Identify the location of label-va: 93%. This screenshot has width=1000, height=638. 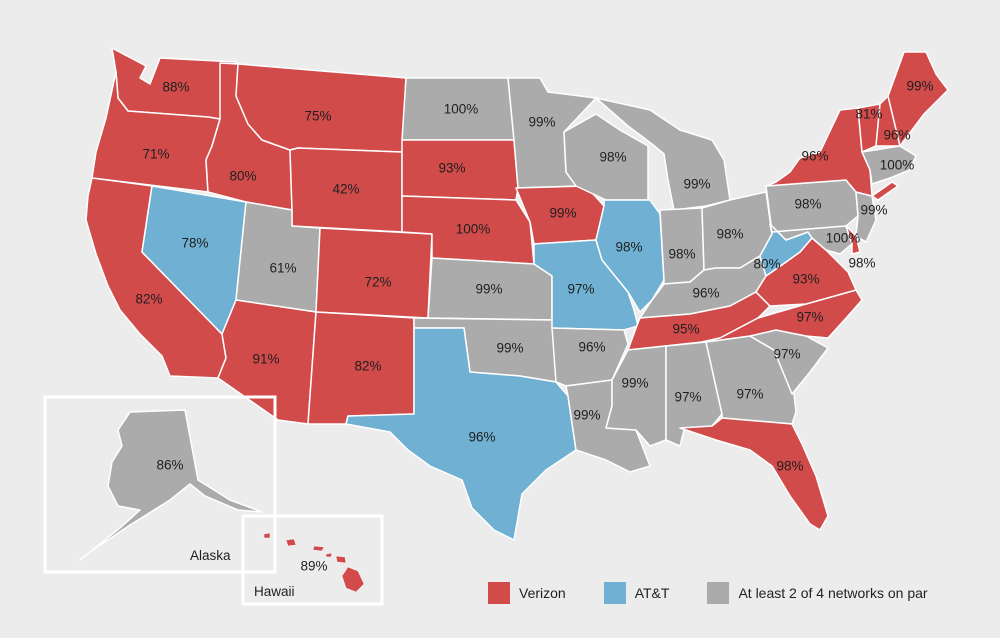
(805, 279).